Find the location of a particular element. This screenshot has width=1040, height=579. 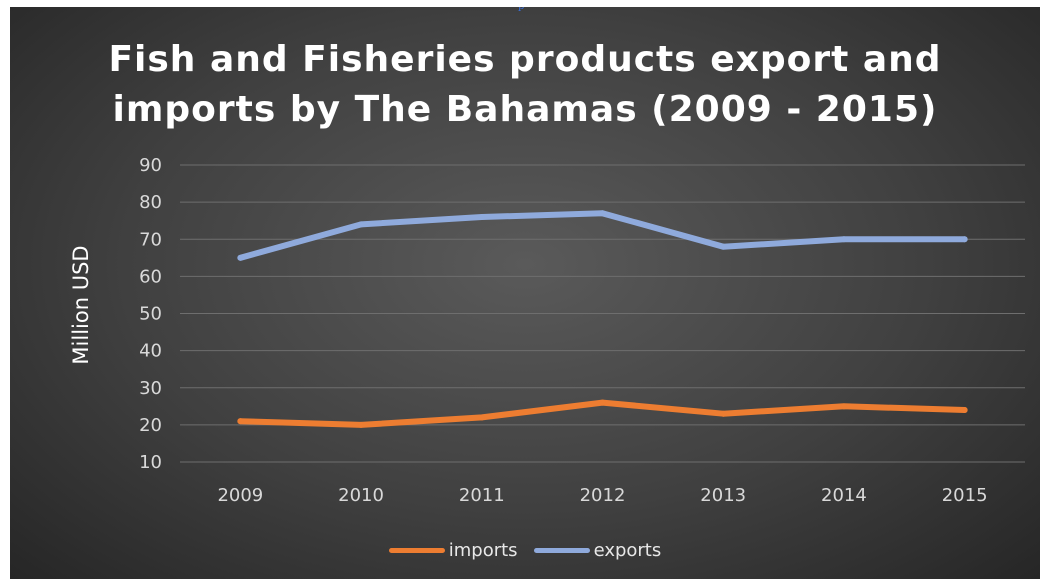

legend-item-exports: exports is located at coordinates (597, 550).